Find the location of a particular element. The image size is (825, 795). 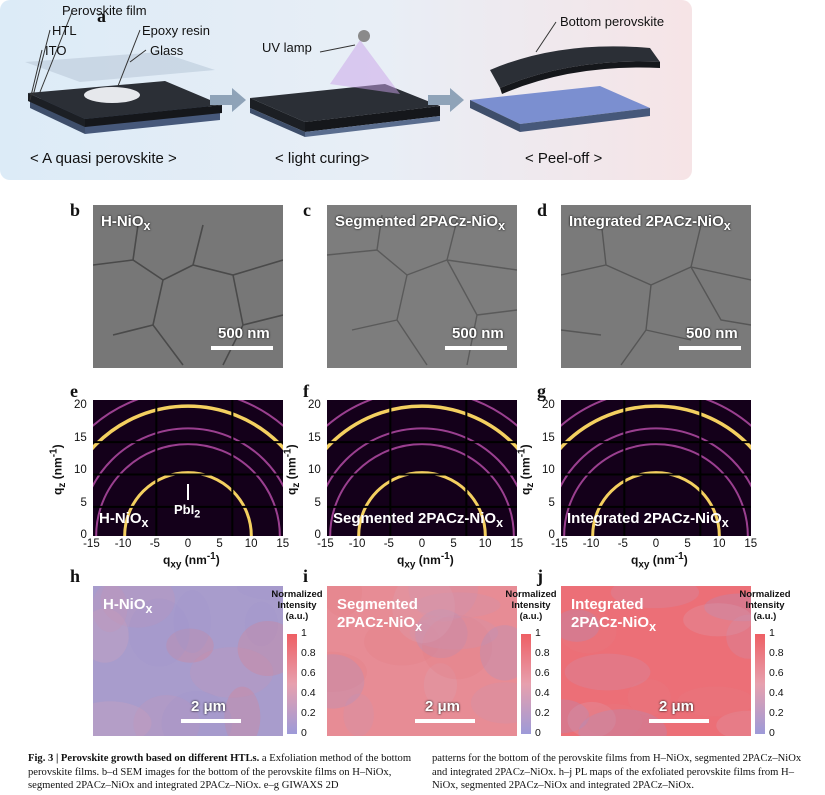

panel-label-g: g is located at coordinates (541, 391).